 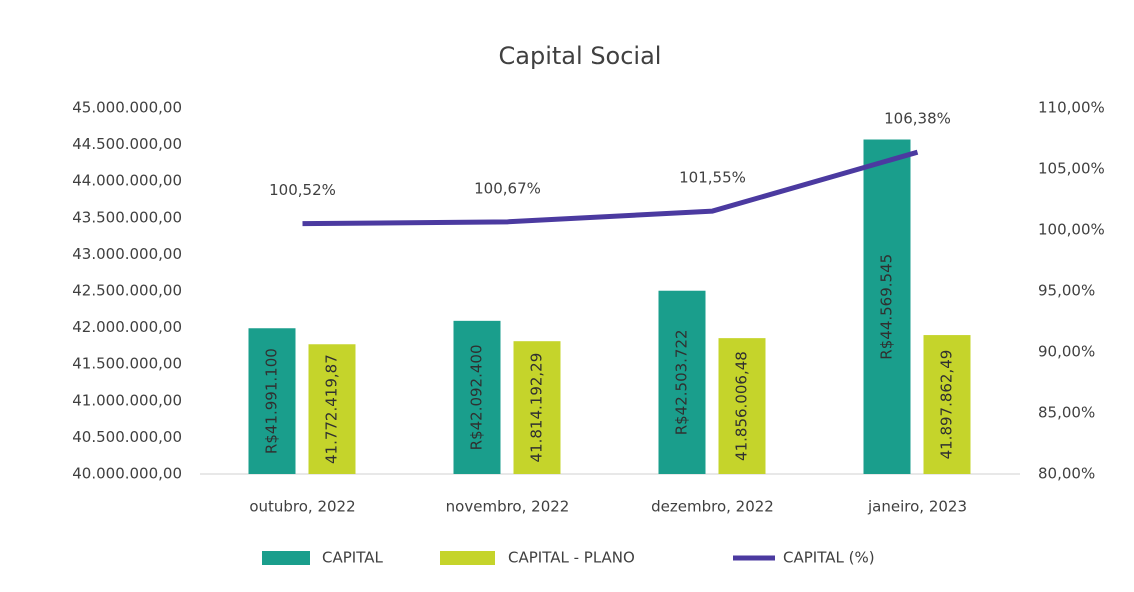 I want to click on y2-tick-label: 85,00%, so click(x=1066, y=413).